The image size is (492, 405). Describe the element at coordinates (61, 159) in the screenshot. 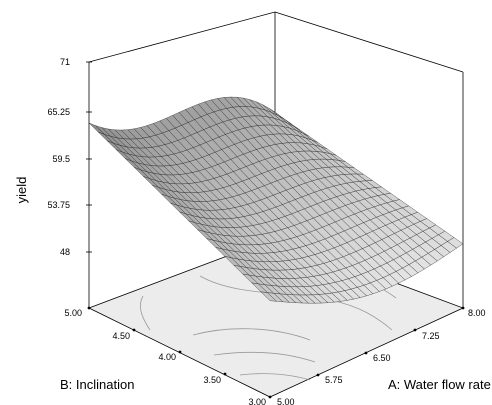

I see `z-tick-label: 59.5` at that location.